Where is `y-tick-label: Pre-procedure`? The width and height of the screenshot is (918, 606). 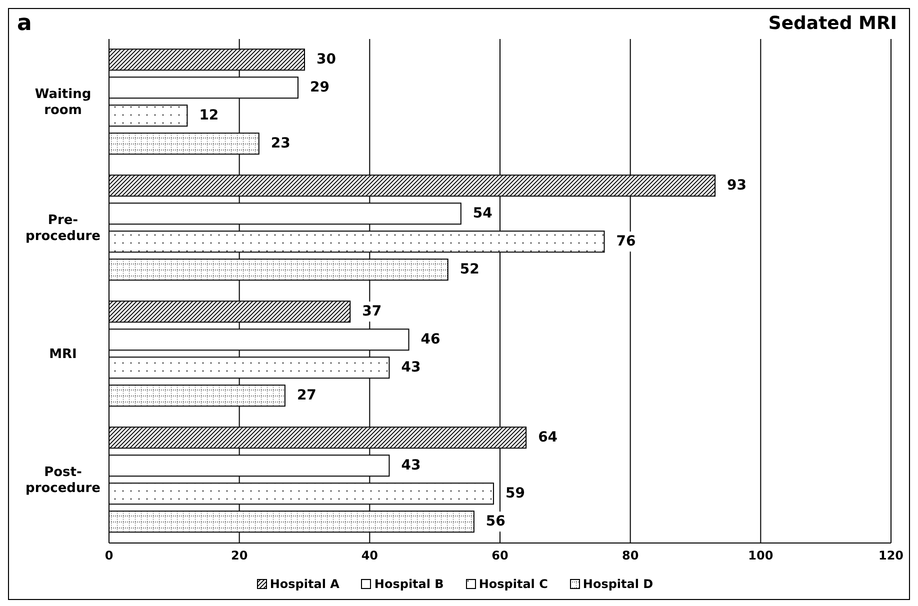
y-tick-label: Pre-procedure is located at coordinates (63, 228).